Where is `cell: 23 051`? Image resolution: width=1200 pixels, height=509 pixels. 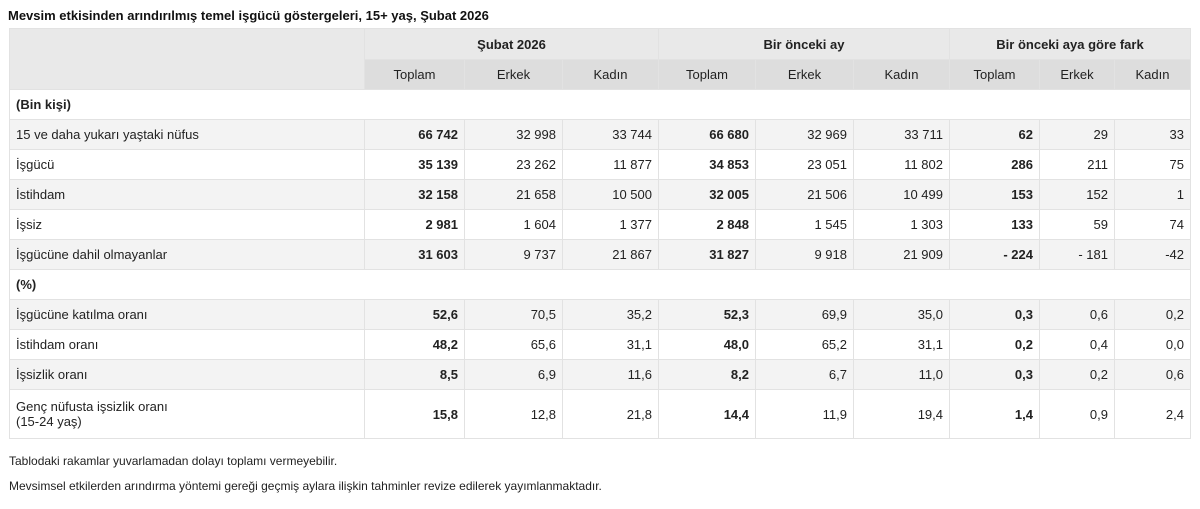 cell: 23 051 is located at coordinates (804, 164).